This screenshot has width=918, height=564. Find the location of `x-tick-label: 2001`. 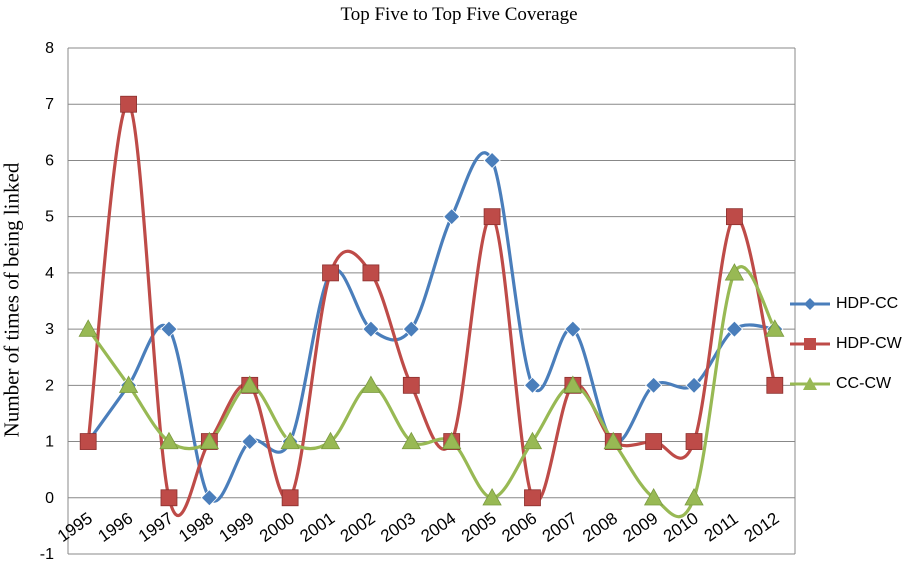

x-tick-label: 2001 is located at coordinates (317, 527).